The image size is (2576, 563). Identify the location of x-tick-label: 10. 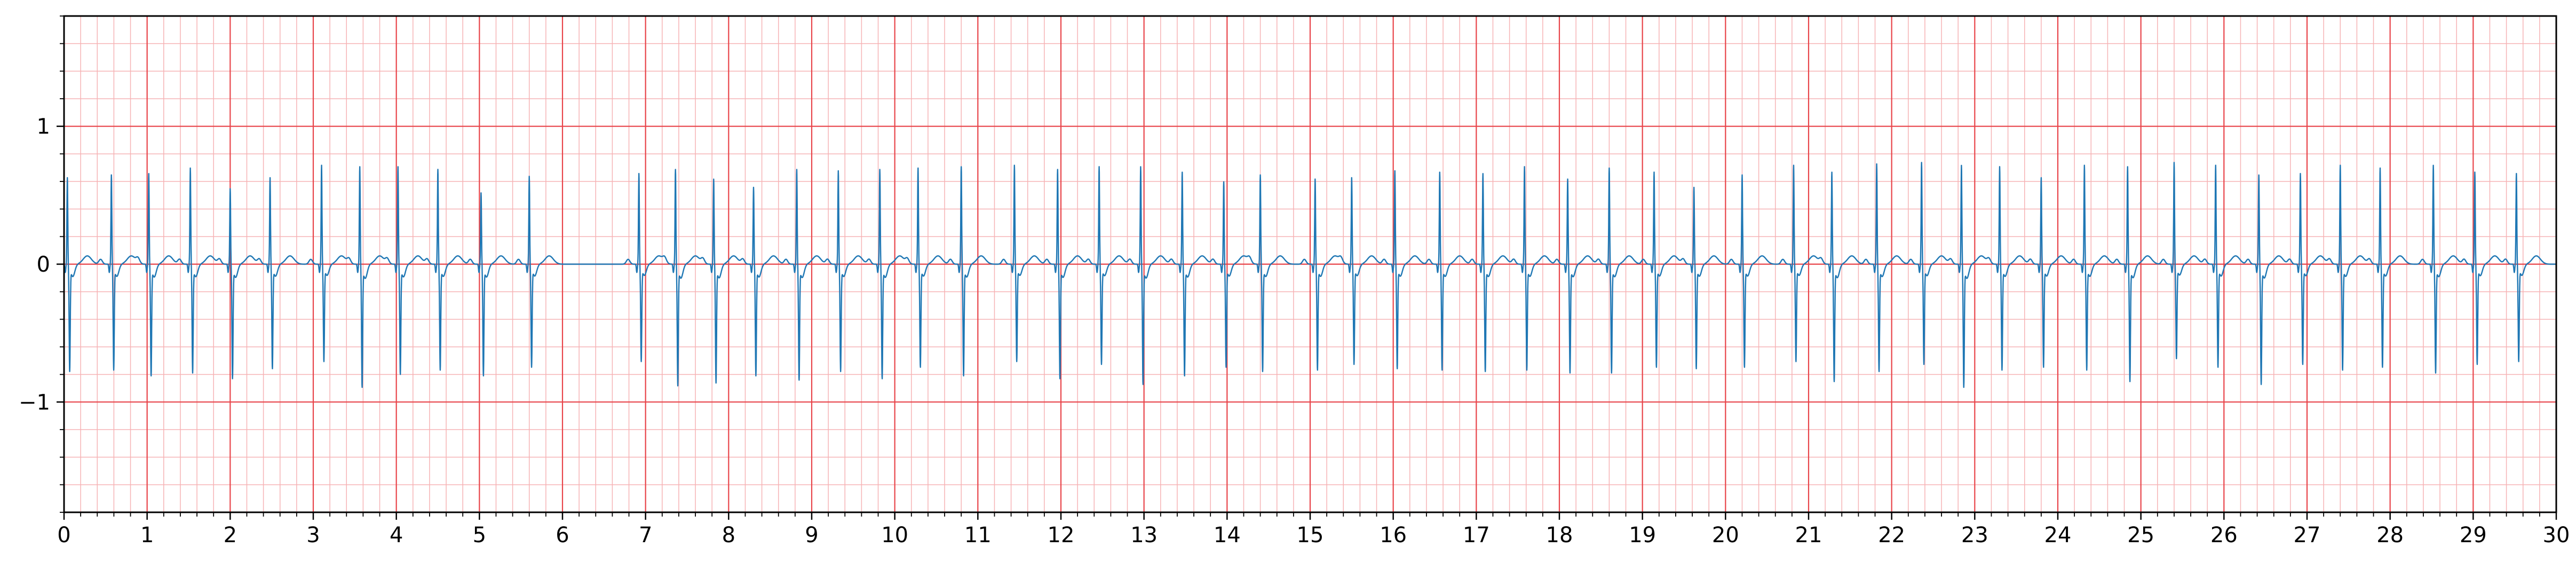
(894, 535).